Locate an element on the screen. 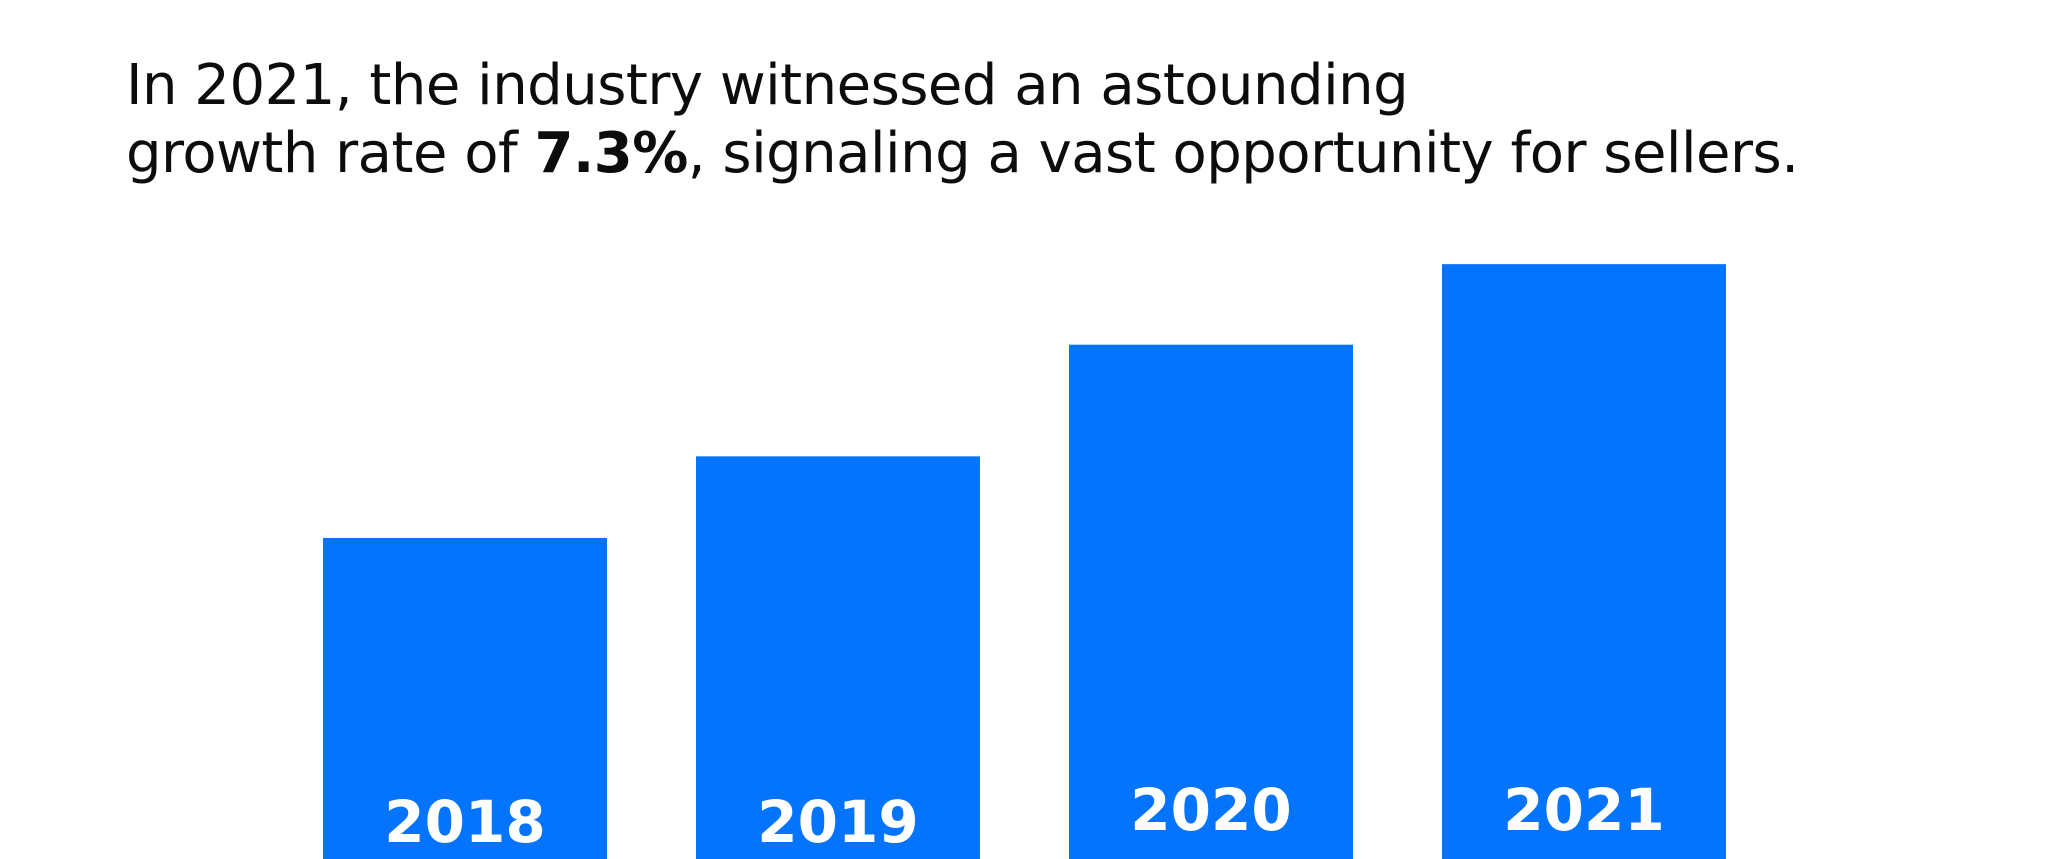 Image resolution: width=2048 pixels, height=859 pixels. bar-label-2020: 2020 is located at coordinates (1210, 810).